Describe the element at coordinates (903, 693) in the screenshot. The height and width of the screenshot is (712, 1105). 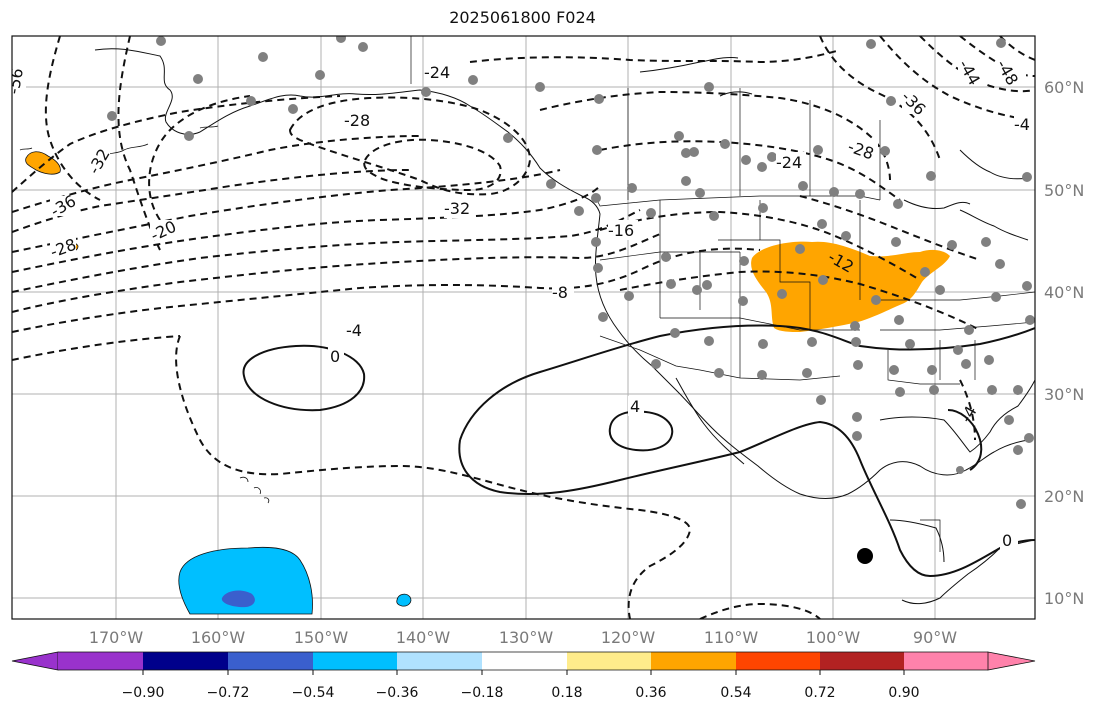
I see `colorbar-tick: 0.90` at that location.